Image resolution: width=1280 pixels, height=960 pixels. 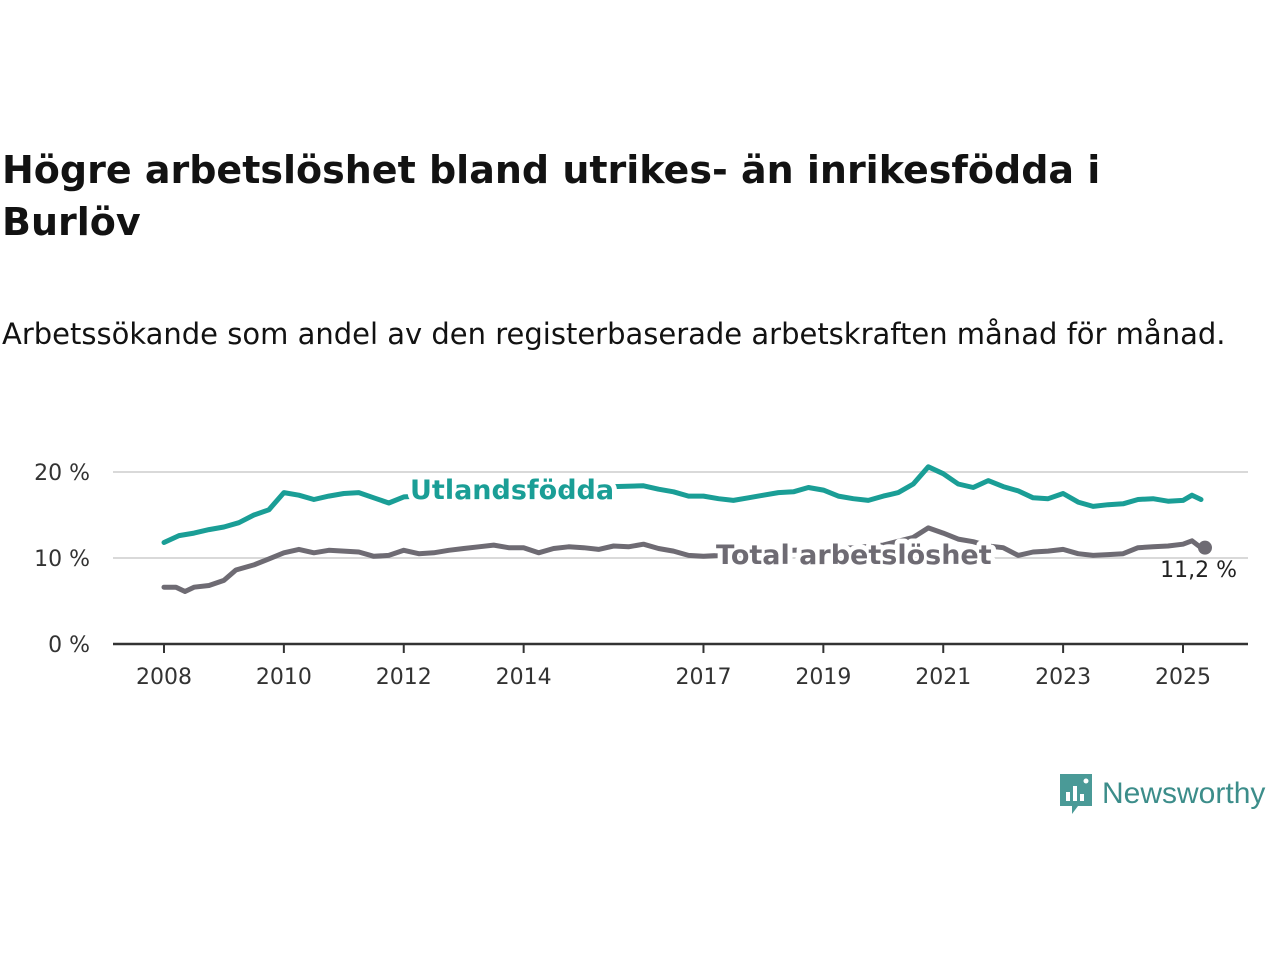 I want to click on series-label-total-text: Total arbetslöshet, so click(x=854, y=555).